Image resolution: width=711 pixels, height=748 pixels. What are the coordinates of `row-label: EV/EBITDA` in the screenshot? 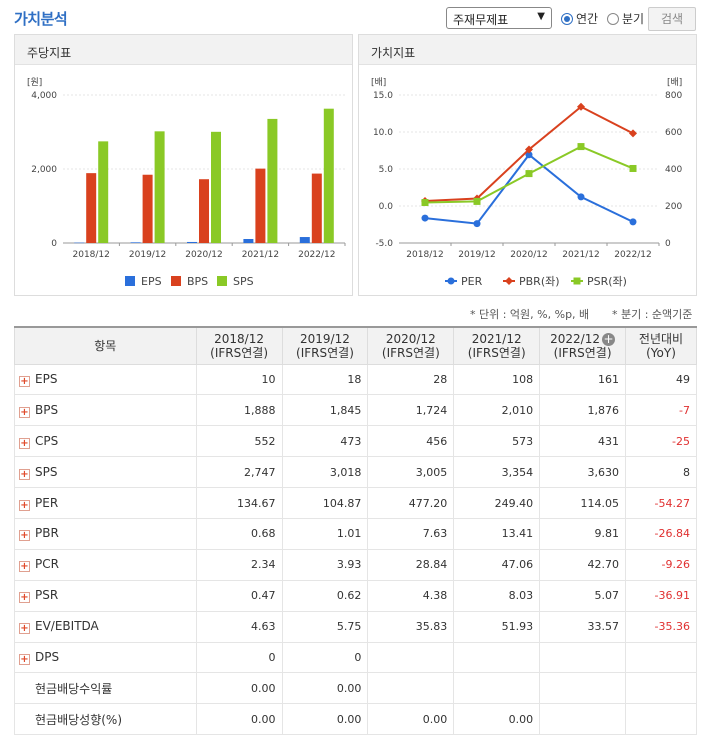 It's located at (67, 626).